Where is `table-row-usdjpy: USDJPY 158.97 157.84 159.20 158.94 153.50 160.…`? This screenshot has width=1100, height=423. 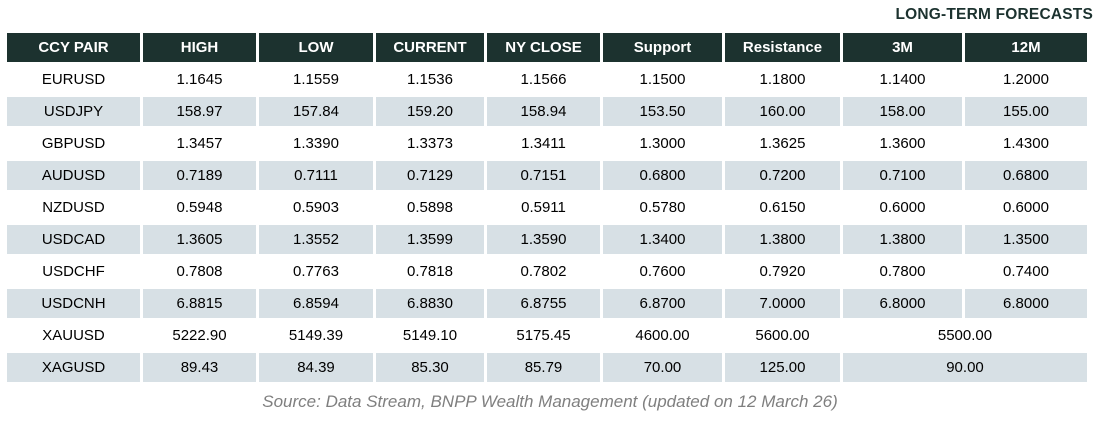
table-row-usdjpy: USDJPY 158.97 157.84 159.20 158.94 153.50 160.… is located at coordinates (547, 111).